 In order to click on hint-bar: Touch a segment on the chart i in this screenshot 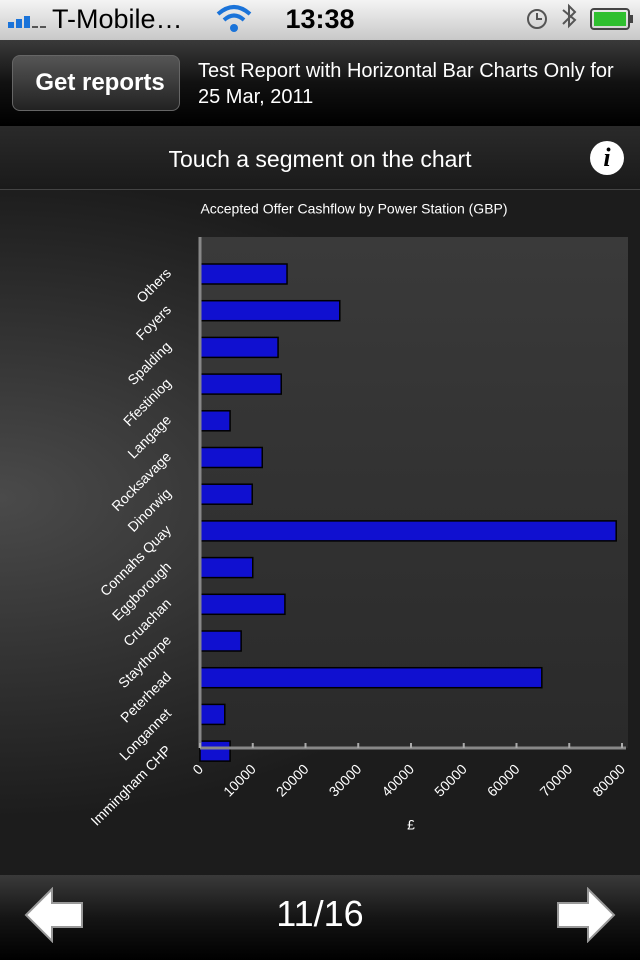, I will do `click(320, 158)`.